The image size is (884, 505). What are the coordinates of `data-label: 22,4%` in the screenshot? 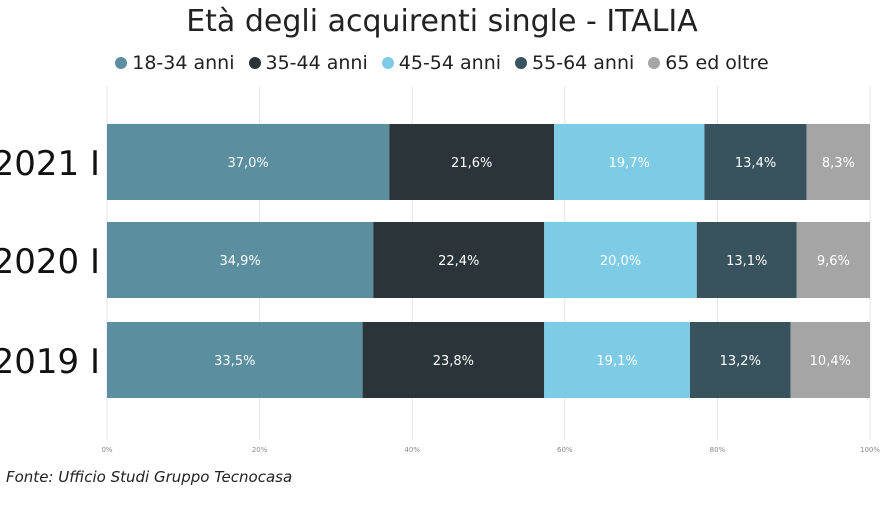 It's located at (458, 261).